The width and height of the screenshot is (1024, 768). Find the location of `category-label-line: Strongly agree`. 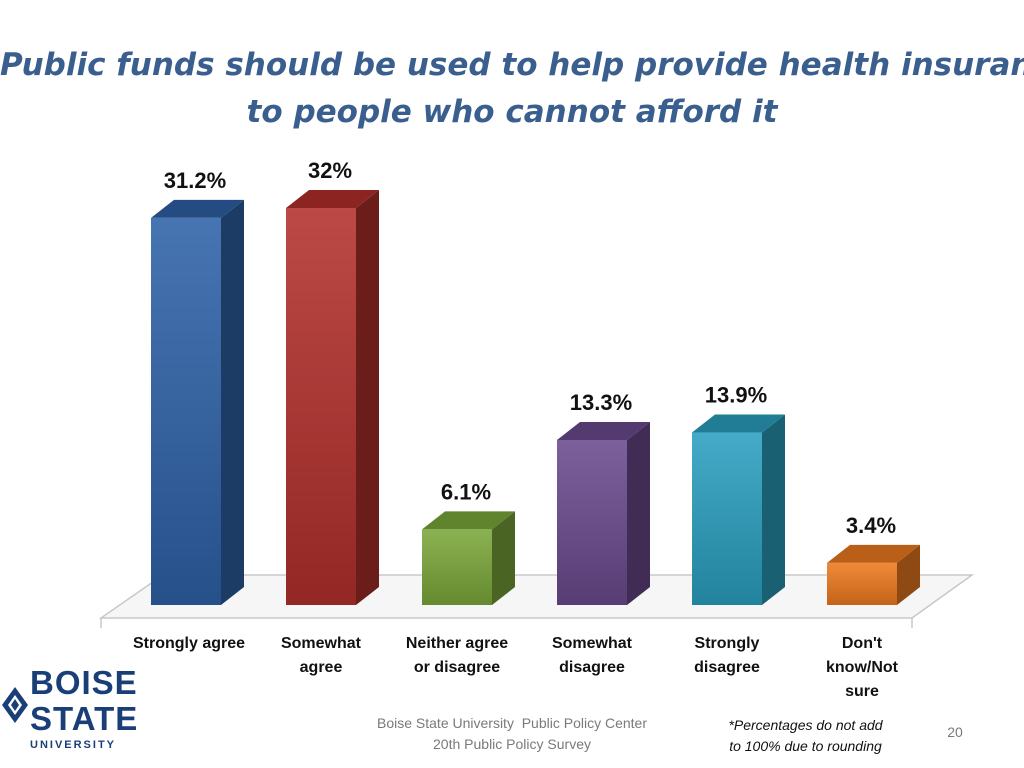

category-label-line: Strongly agree is located at coordinates (189, 643).